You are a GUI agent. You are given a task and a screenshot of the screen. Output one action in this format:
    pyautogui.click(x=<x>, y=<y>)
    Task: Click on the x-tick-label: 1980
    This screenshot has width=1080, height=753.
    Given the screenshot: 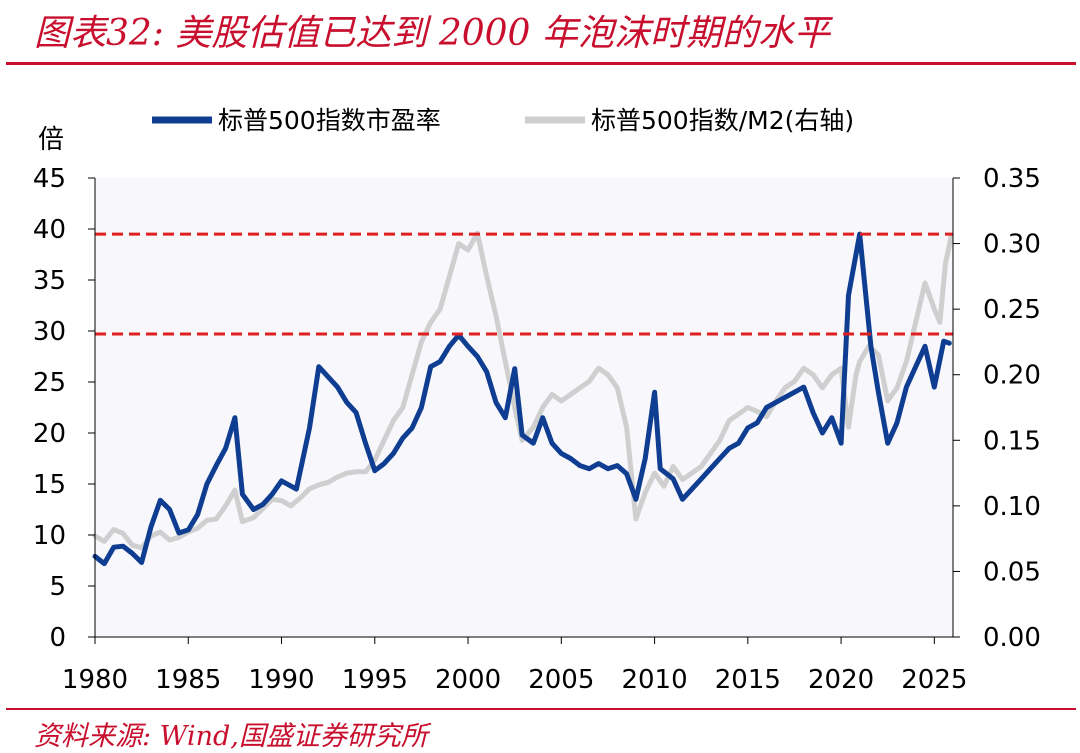 What is the action you would take?
    pyautogui.click(x=95, y=680)
    